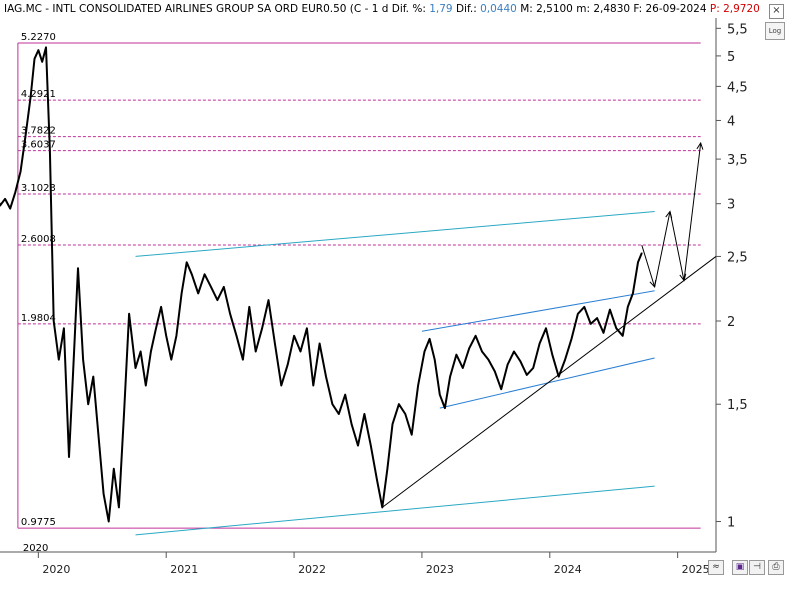  What do you see at coordinates (312, 569) in the screenshot?
I see `x-tick-label: 2022` at bounding box center [312, 569].